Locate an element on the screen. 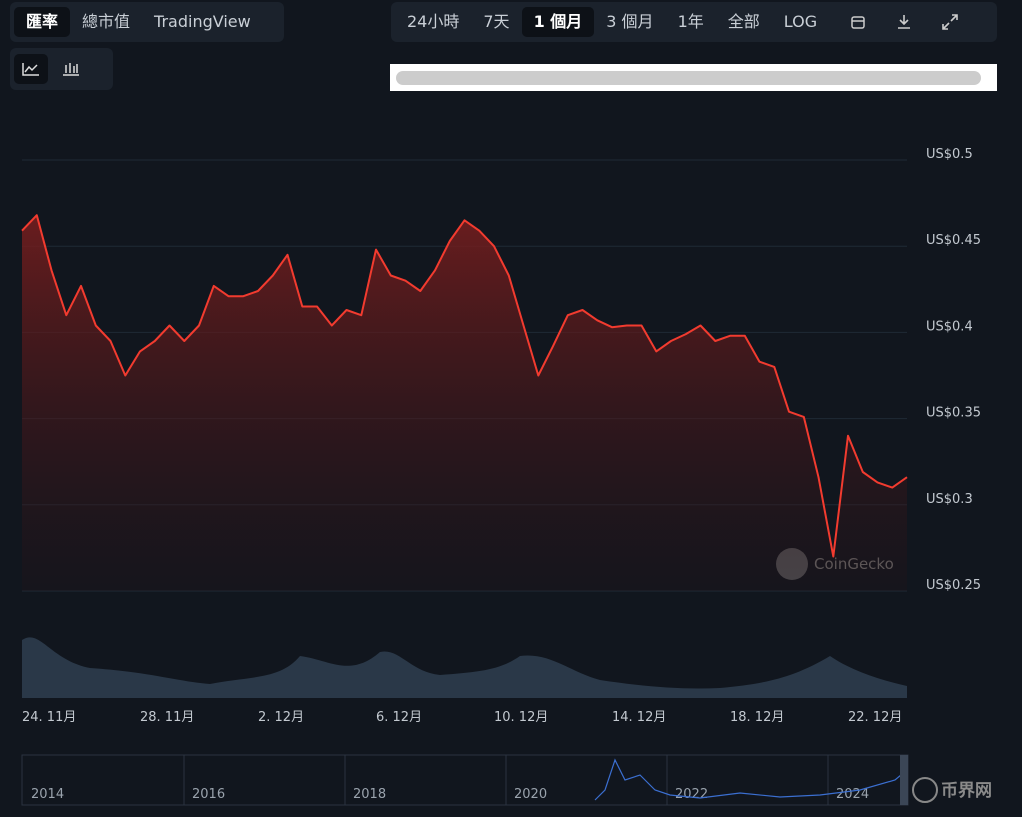 This screenshot has height=817, width=1022. navigator-handle is located at coordinates (904, 780).